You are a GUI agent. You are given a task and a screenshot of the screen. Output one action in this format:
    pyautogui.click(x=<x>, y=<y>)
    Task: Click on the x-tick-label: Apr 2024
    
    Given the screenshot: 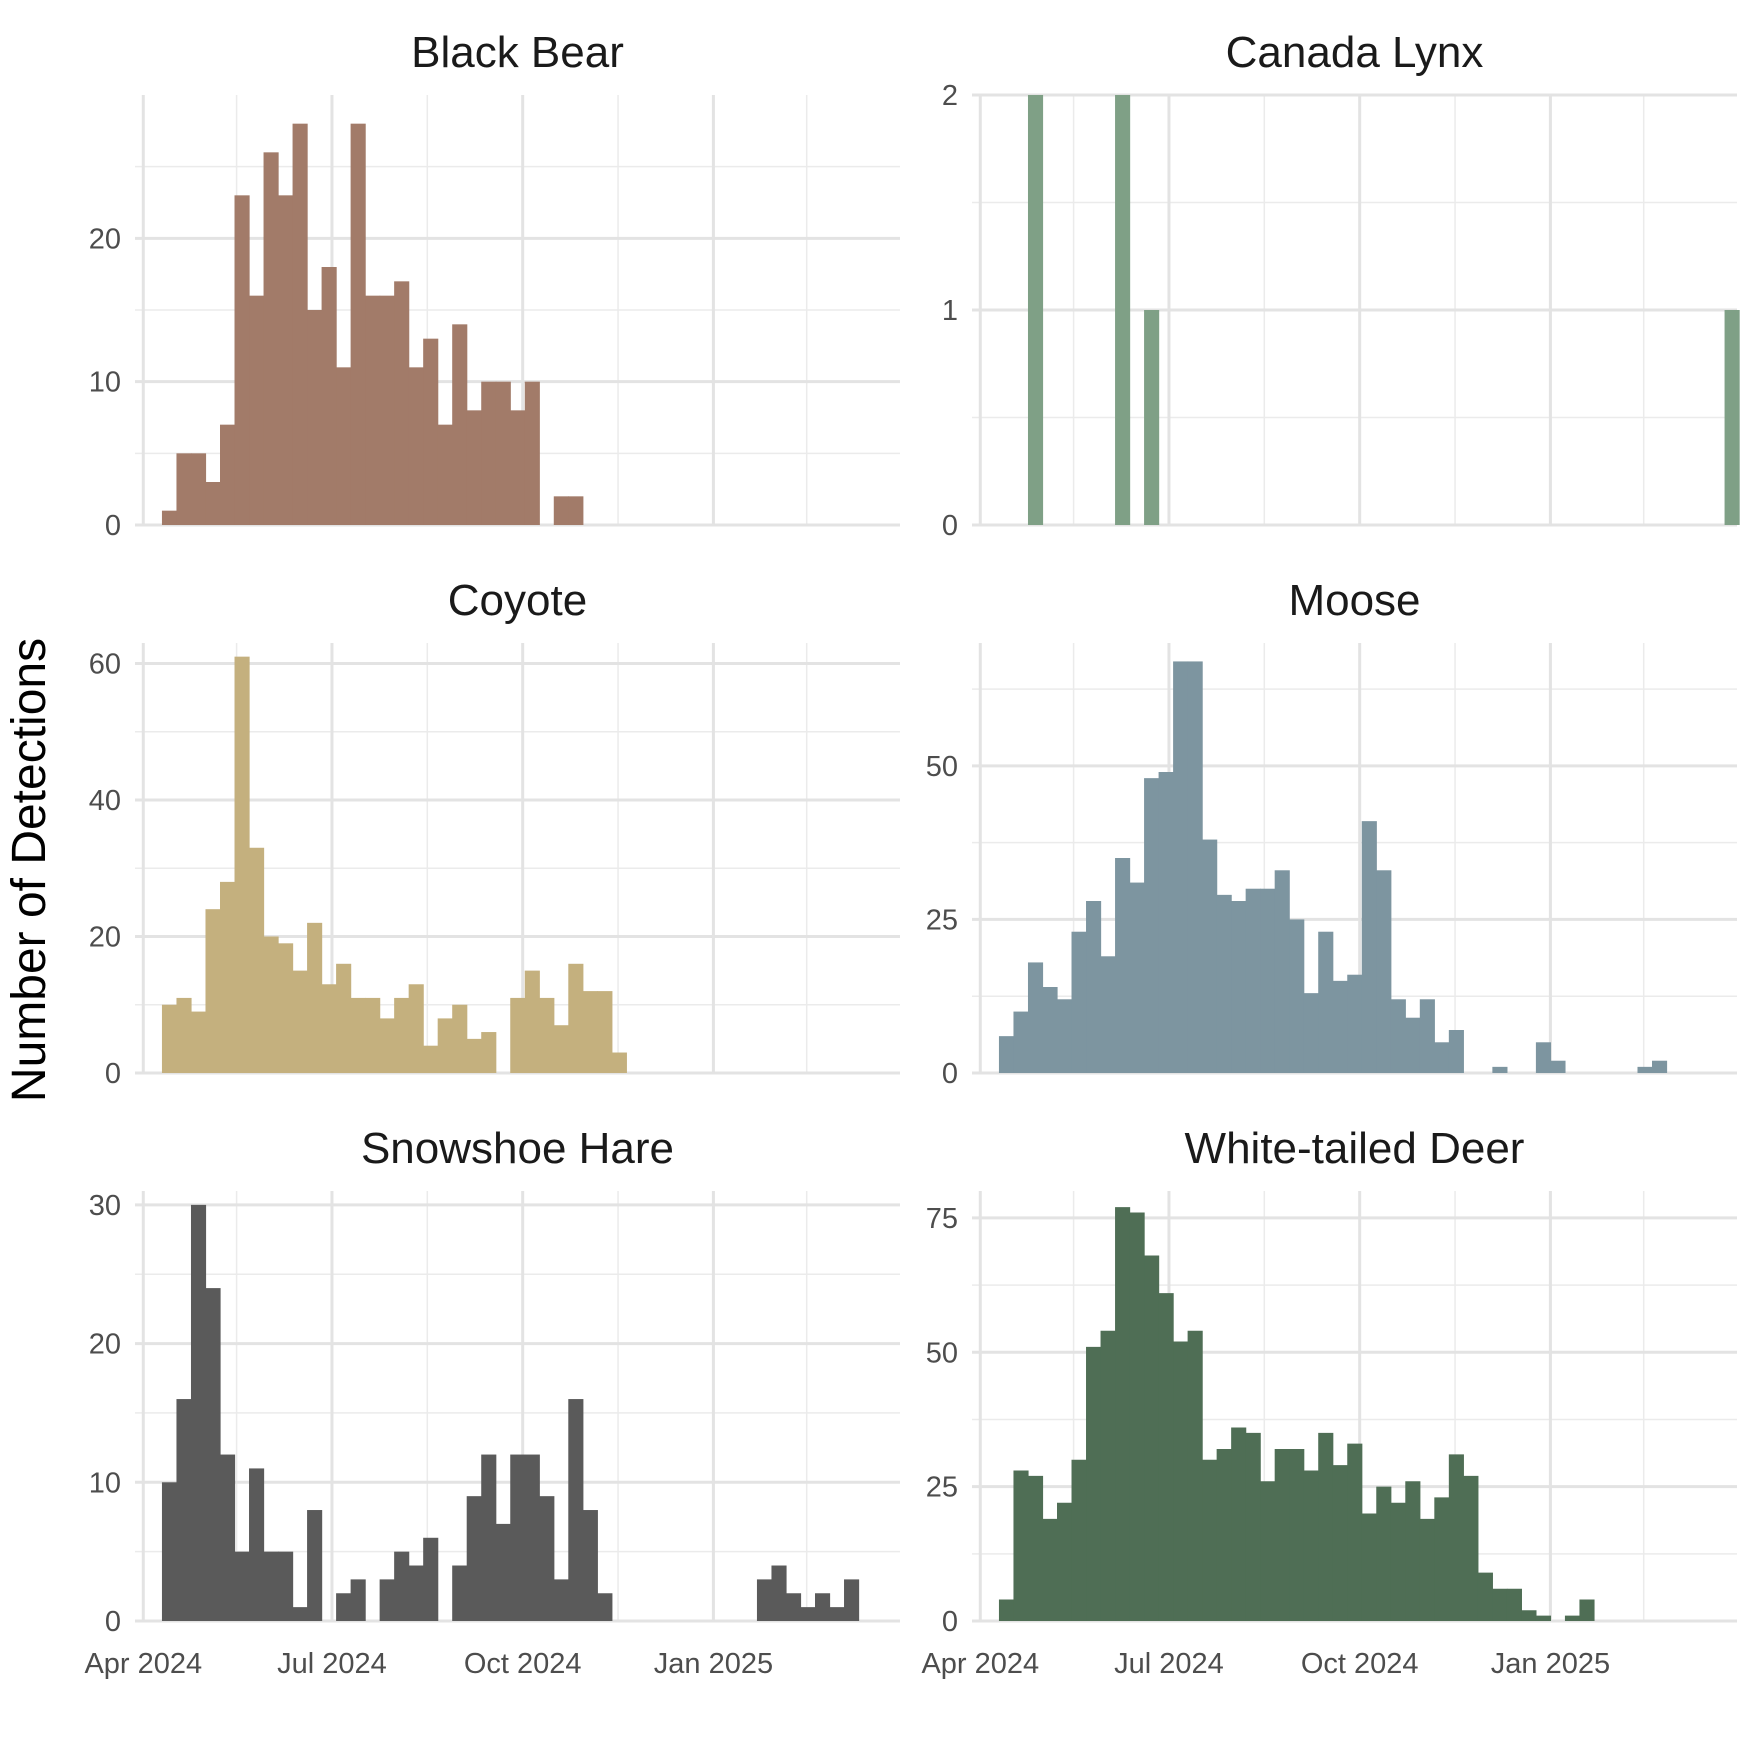 What is the action you would take?
    pyautogui.click(x=143, y=1664)
    